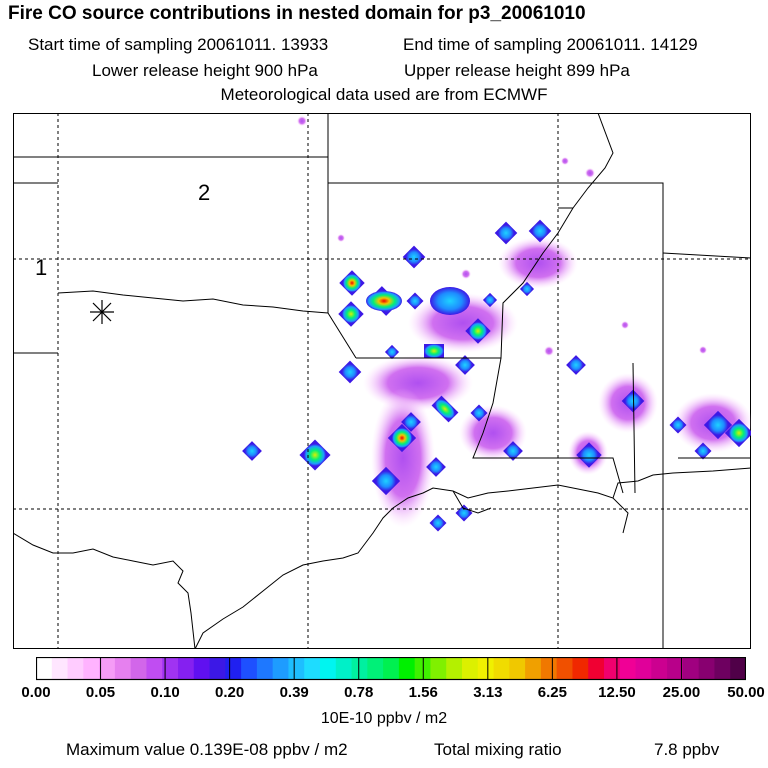 This screenshot has width=768, height=768. I want to click on end-time: End time of sampling 20061011. 14129, so click(550, 44).